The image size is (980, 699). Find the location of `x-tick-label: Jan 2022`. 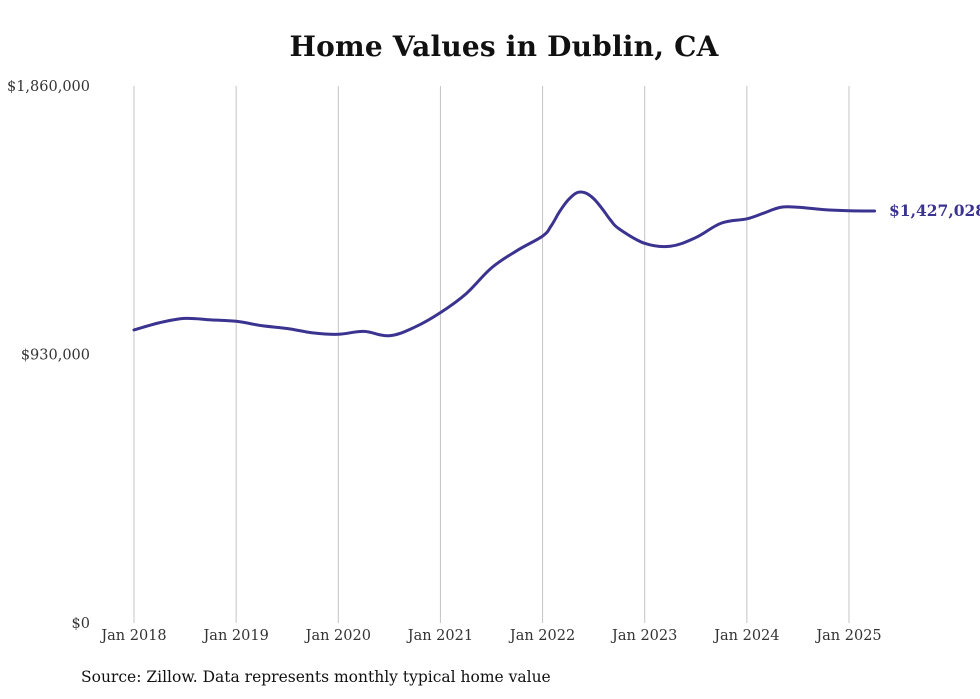

x-tick-label: Jan 2022 is located at coordinates (541, 636).